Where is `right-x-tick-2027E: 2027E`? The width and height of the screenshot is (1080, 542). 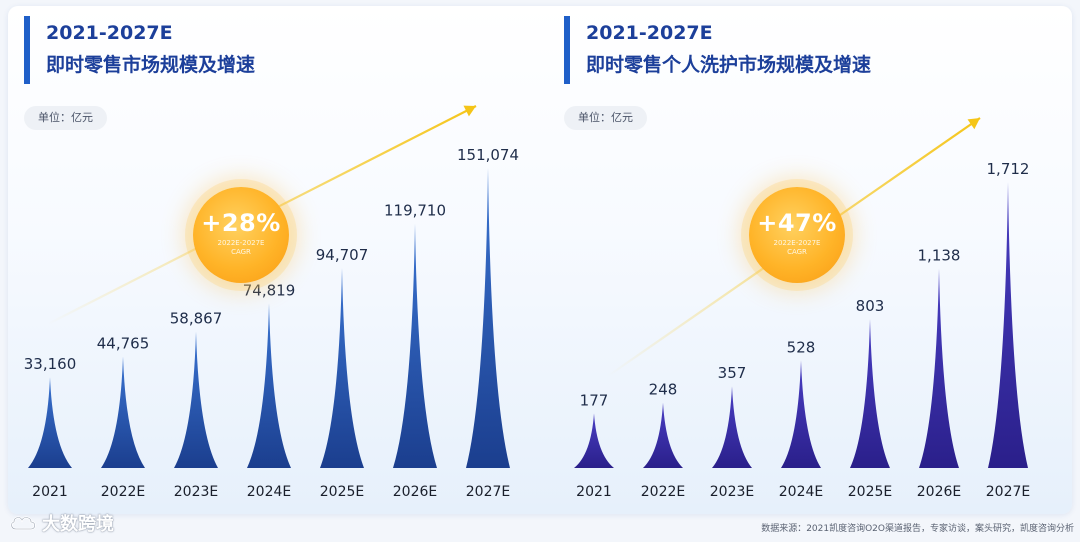
right-x-tick-2027E: 2027E is located at coordinates (1008, 492).